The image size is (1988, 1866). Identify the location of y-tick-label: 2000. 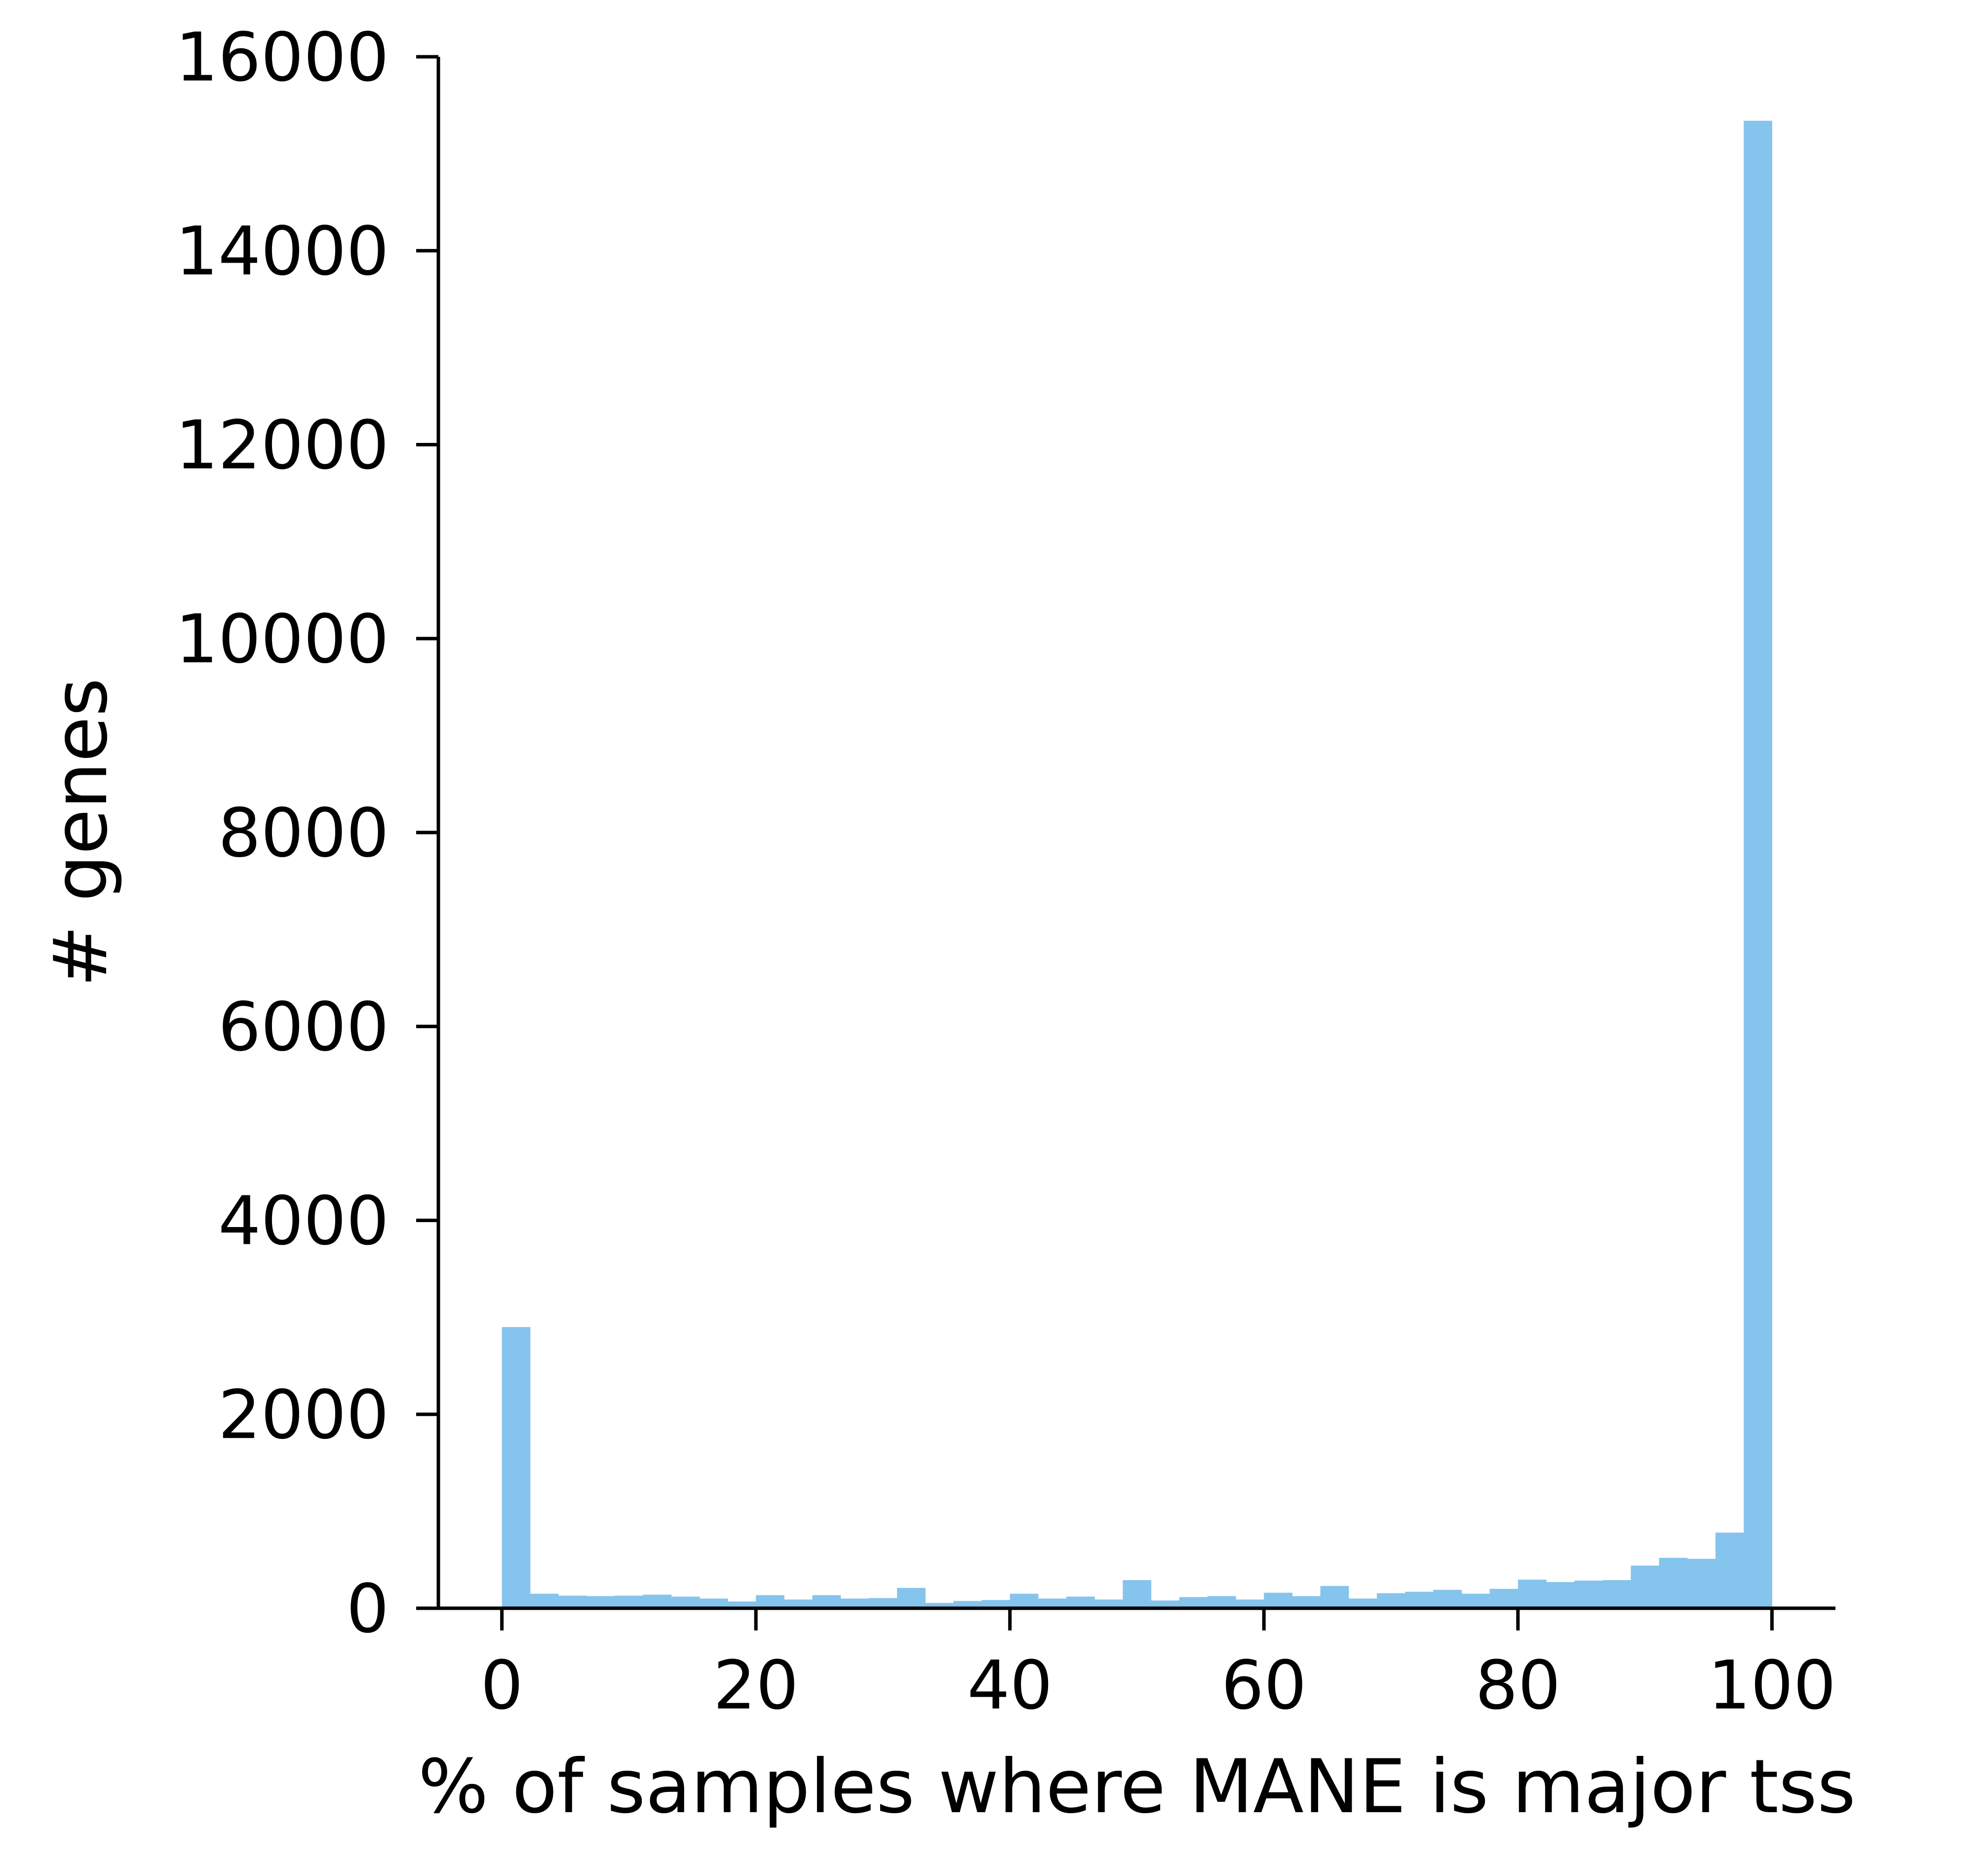
(303, 1415).